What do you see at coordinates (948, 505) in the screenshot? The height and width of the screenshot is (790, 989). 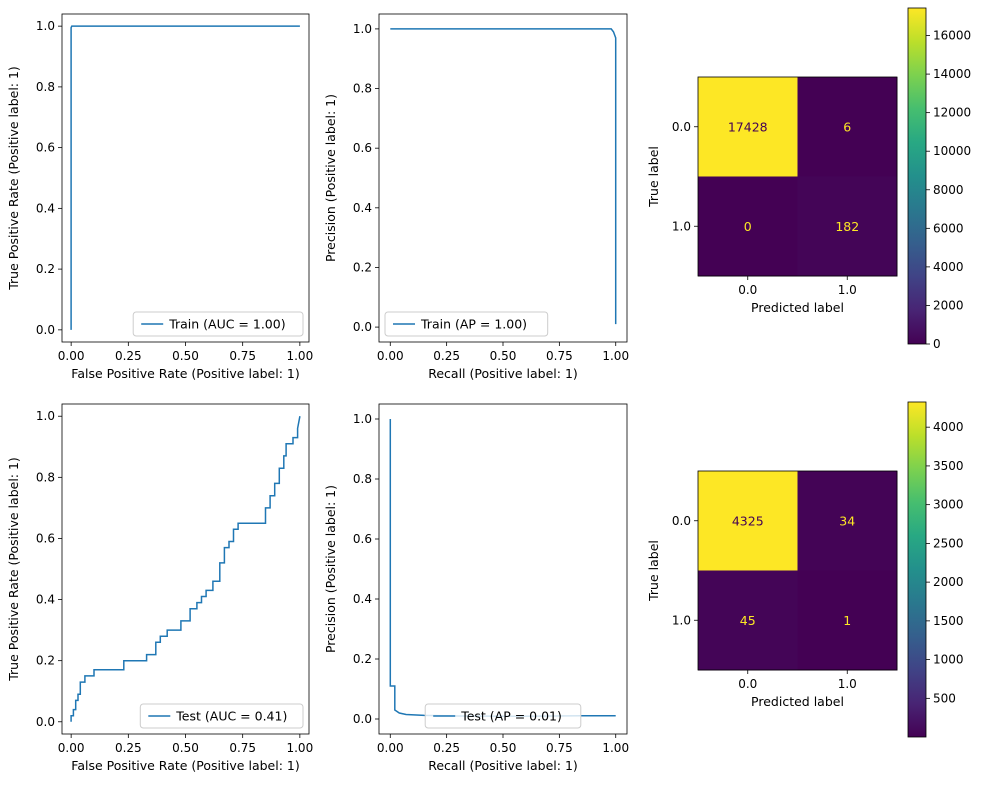 I see `colorbar-tick-label: 3000` at bounding box center [948, 505].